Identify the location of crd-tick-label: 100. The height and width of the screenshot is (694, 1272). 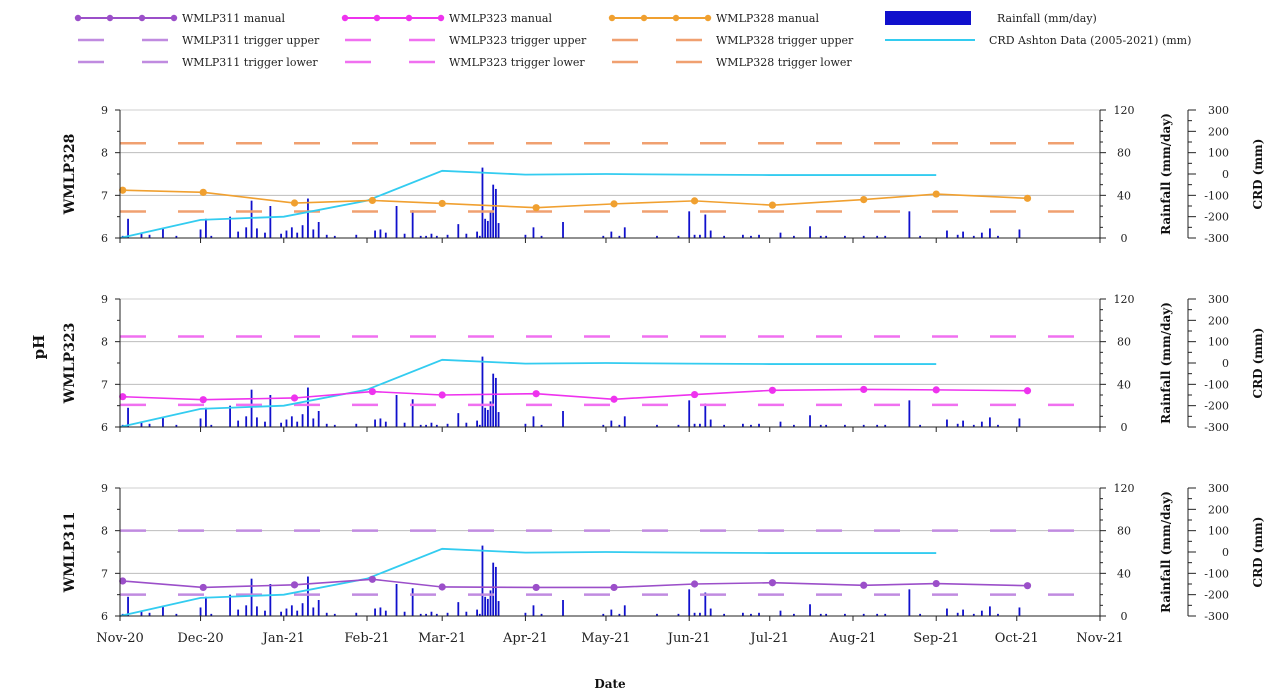
(1218, 153).